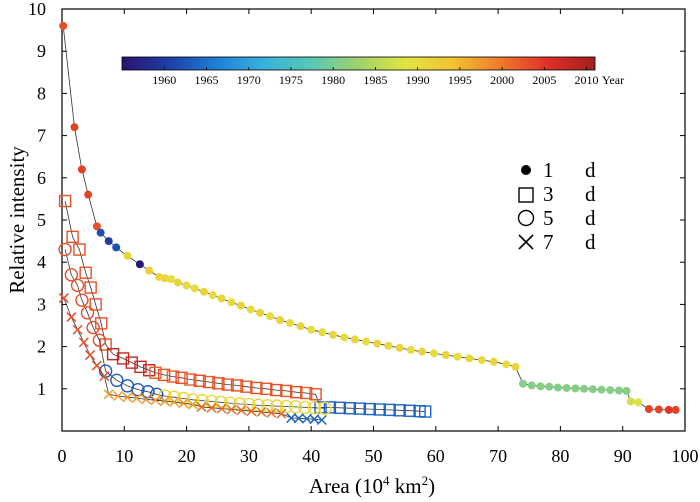 This screenshot has width=700, height=502. Describe the element at coordinates (526, 242) in the screenshot. I see `legend-marker-cross` at that location.